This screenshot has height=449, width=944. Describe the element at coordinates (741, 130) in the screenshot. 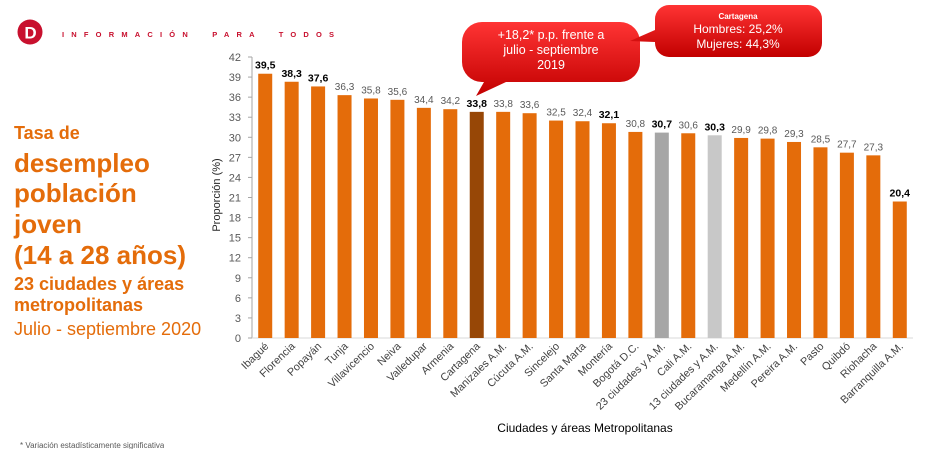

I see `value-label: 29,9` at that location.